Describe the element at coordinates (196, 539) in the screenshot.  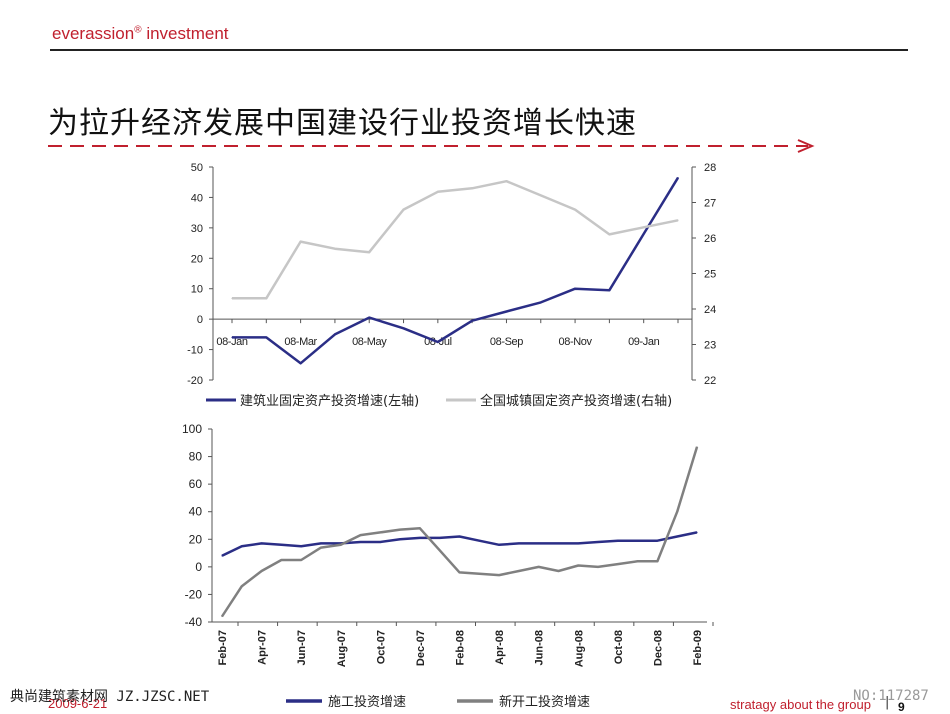
I see `y-tick-label: 20` at that location.